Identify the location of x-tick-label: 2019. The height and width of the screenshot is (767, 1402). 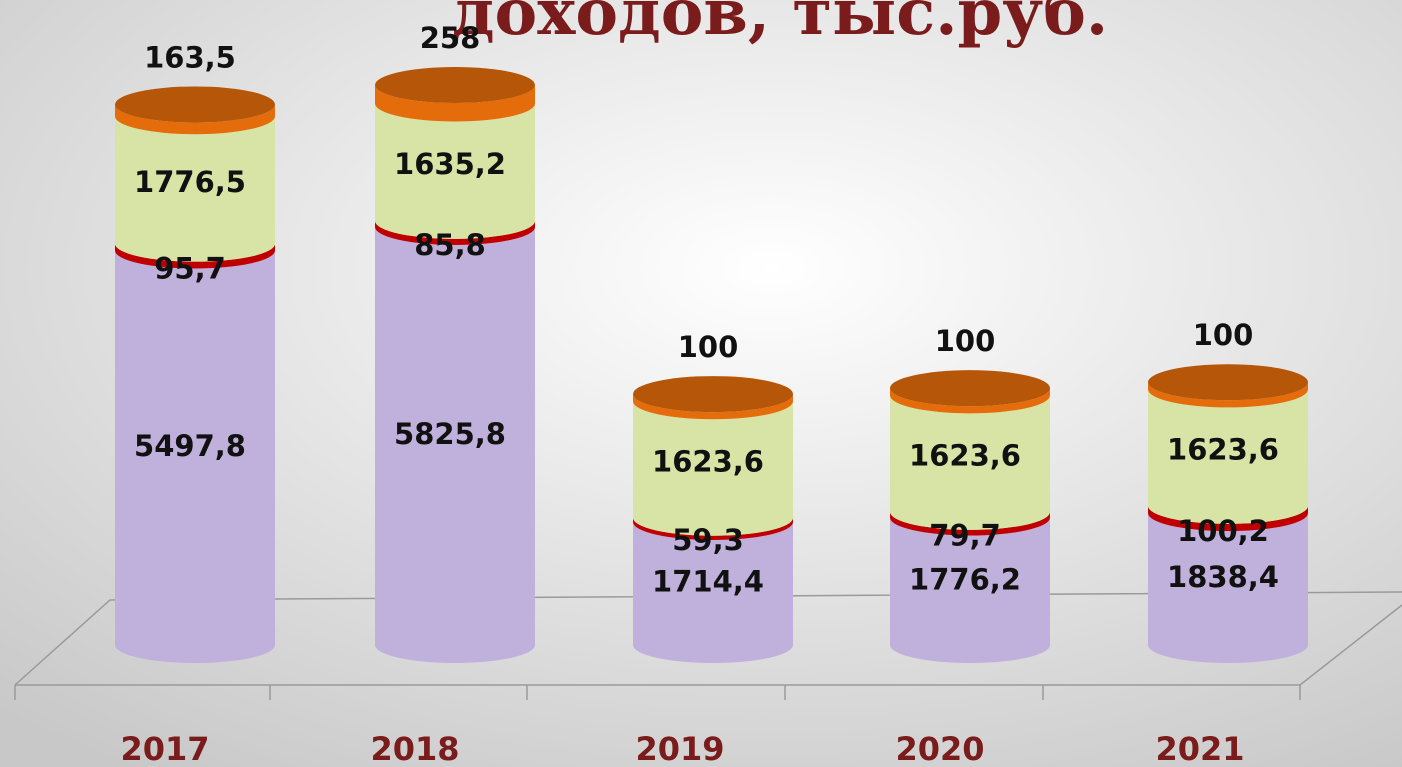
(679, 748).